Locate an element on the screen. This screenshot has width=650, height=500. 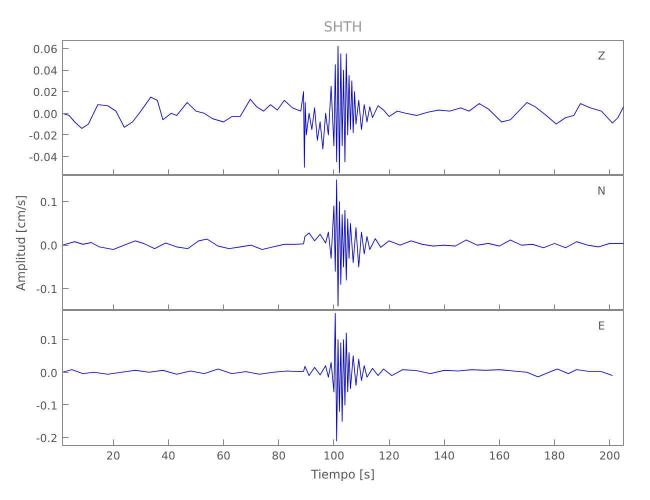
y-tick-label: 0.06 is located at coordinates (45, 49).